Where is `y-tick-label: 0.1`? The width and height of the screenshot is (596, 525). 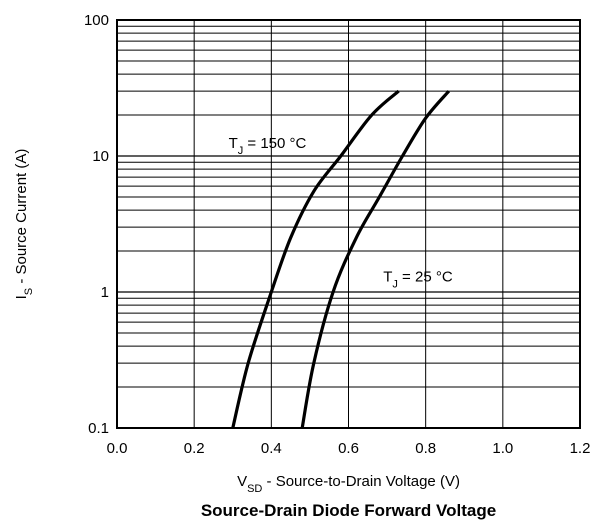 y-tick-label: 0.1 is located at coordinates (98, 428).